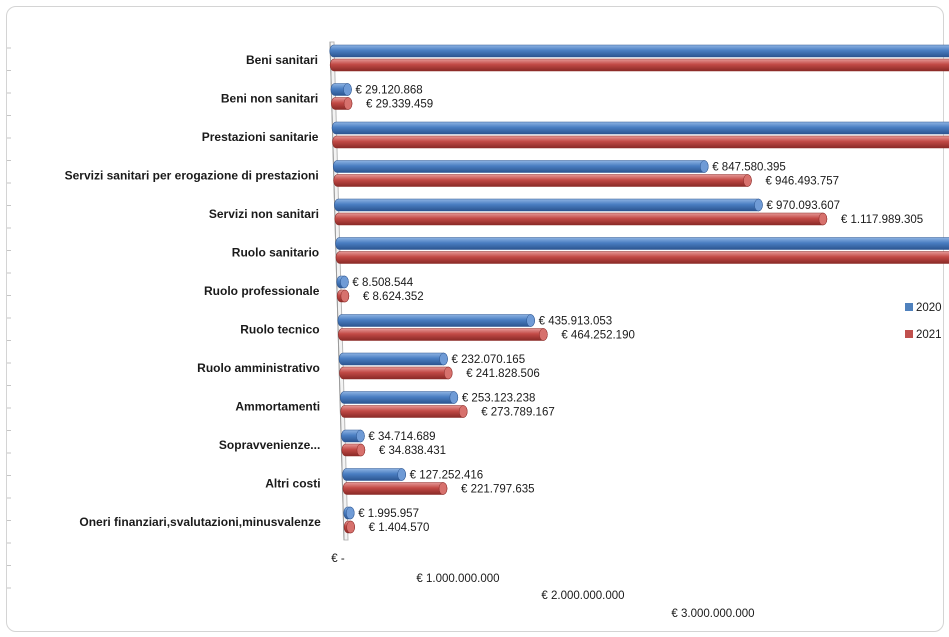 The height and width of the screenshot is (637, 949). I want to click on bar-cap-beni-non-sanitari-2021, so click(348, 103).